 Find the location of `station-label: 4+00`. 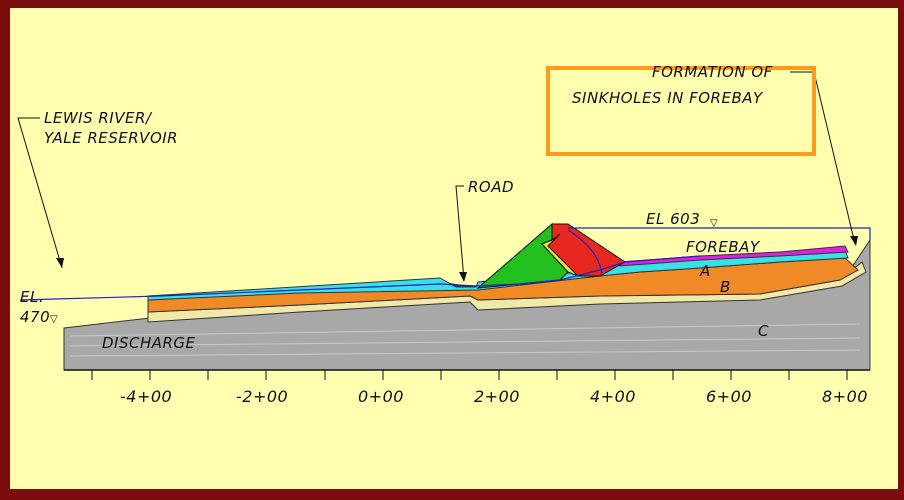

station-label: 4+00 is located at coordinates (613, 396).